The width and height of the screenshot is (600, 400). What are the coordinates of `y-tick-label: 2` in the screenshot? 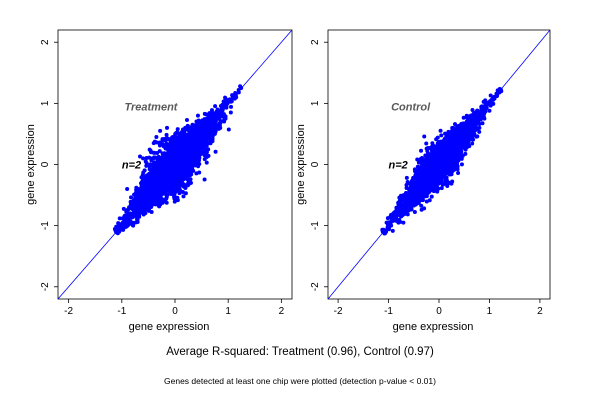 It's located at (45, 42).